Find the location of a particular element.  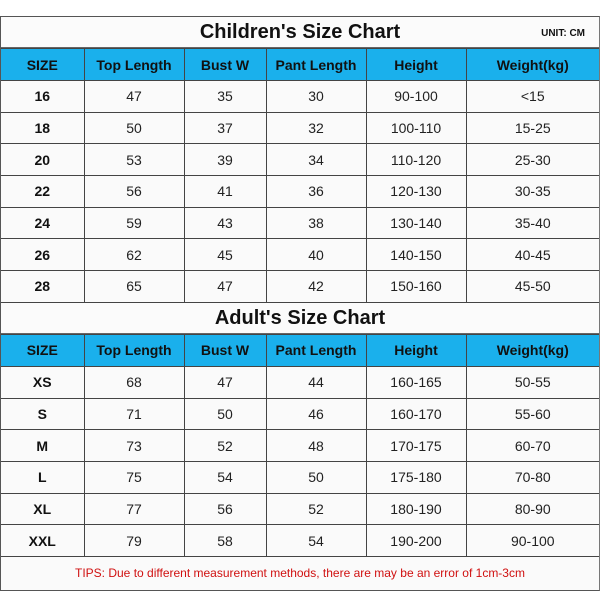

table-cell: 32 is located at coordinates (316, 128).